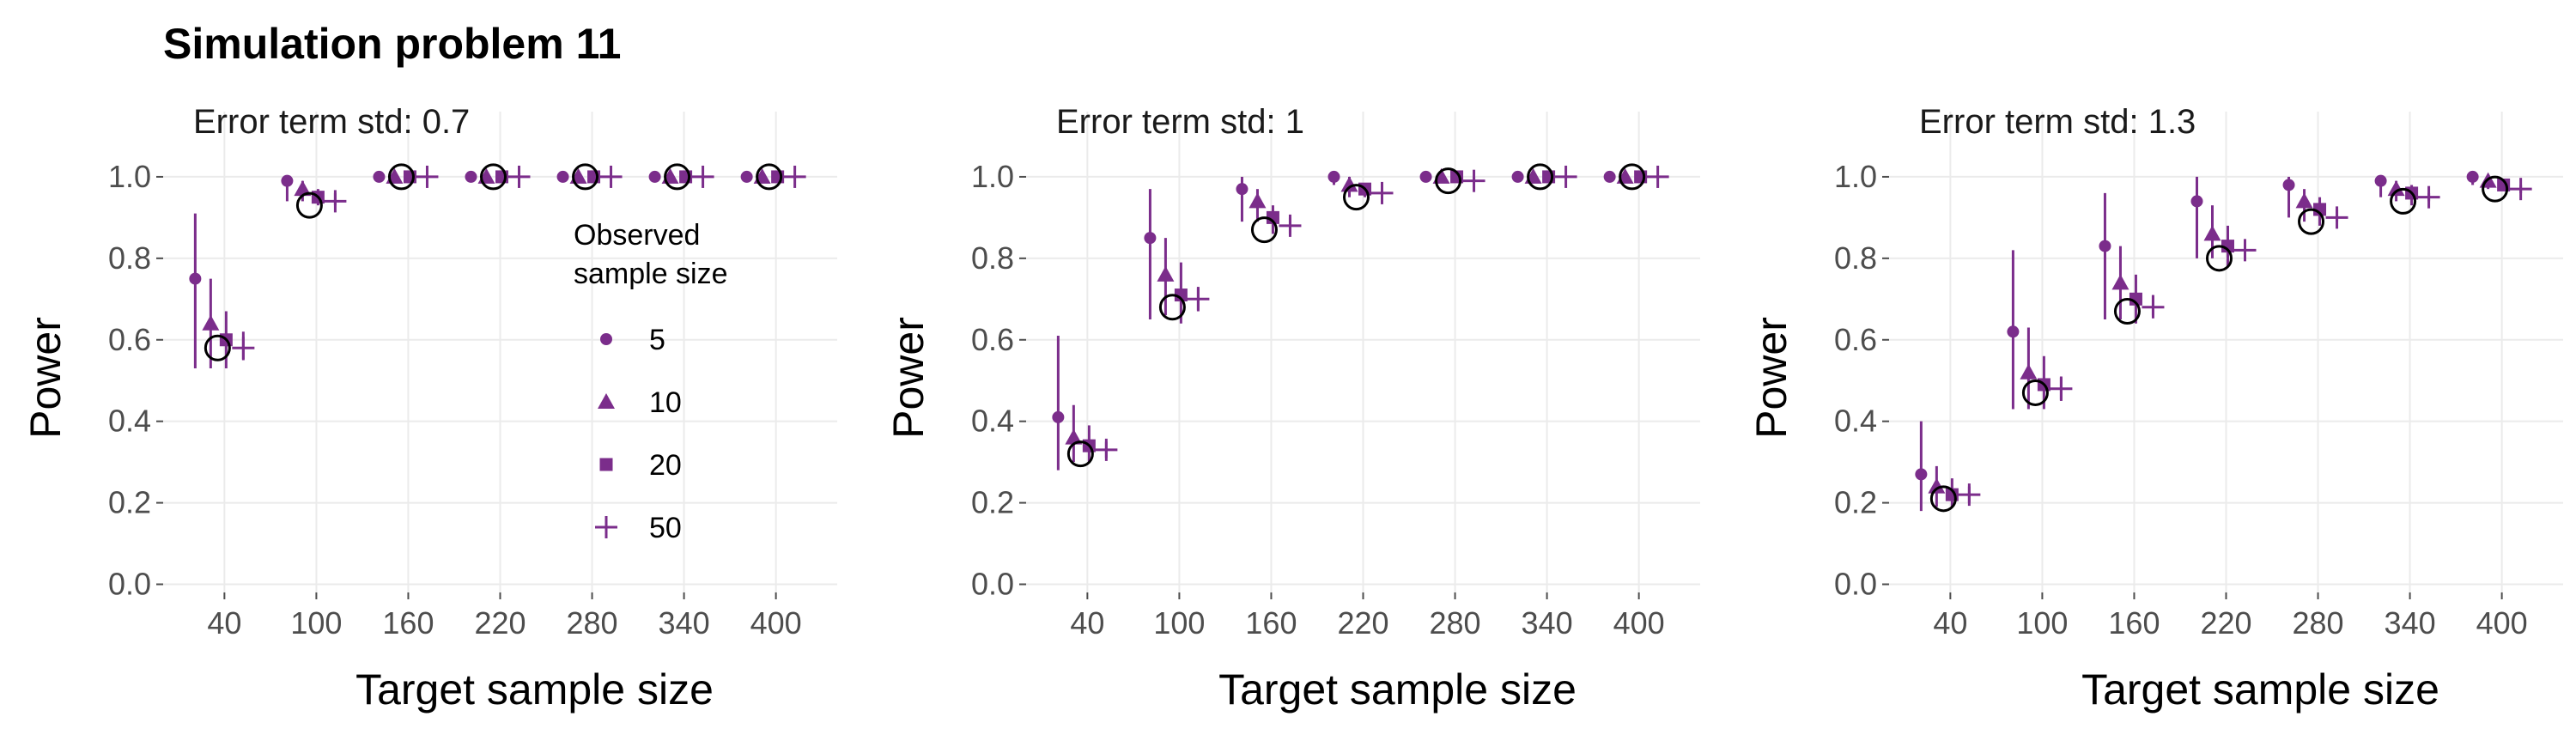 Image resolution: width=2576 pixels, height=747 pixels. Describe the element at coordinates (1639, 623) in the screenshot. I see `x-tick-label: 400` at that location.